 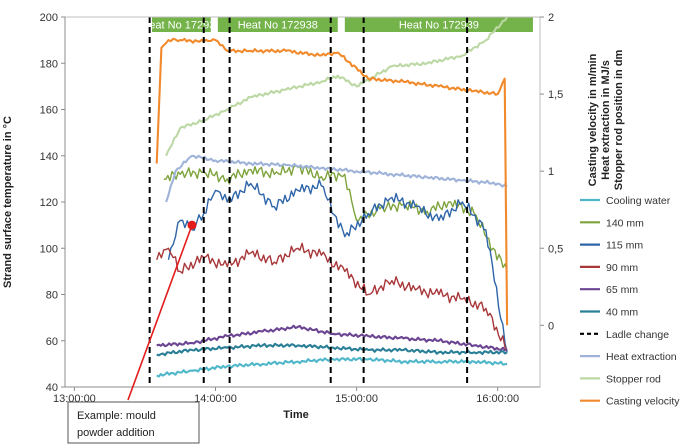 I want to click on y-left-tick-label-200: 200, so click(x=49, y=18).